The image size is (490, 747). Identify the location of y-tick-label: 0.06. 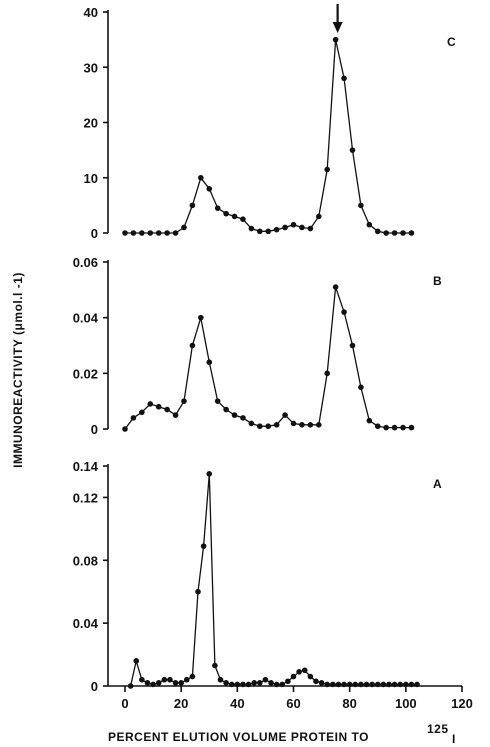
(85, 262).